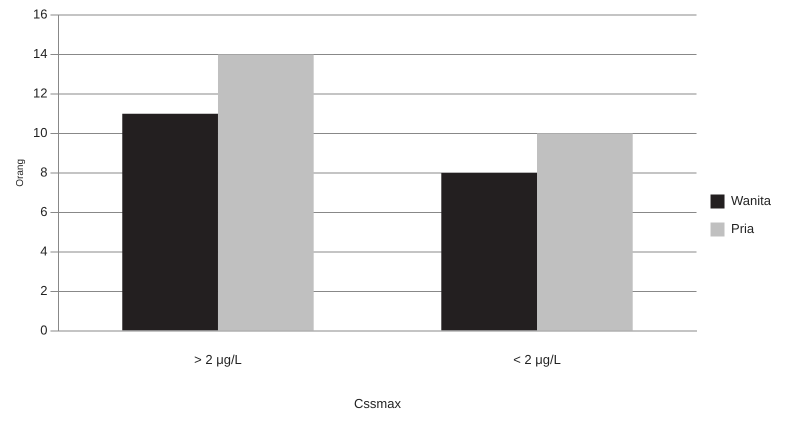  I want to click on y-tick-label: 12, so click(40, 93).